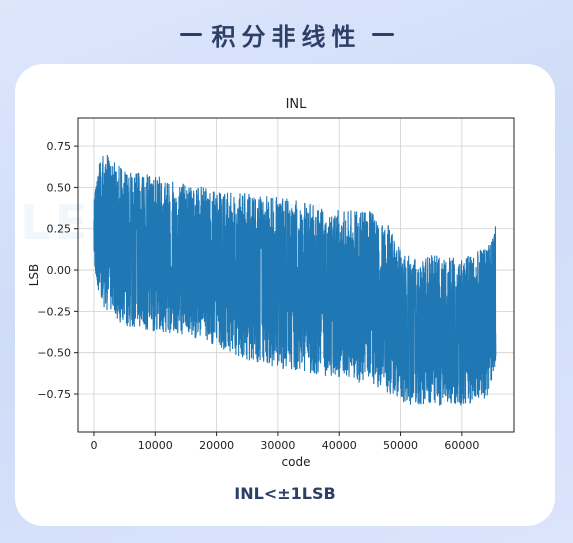 The width and height of the screenshot is (573, 543). I want to click on chart-title: INL, so click(297, 104).